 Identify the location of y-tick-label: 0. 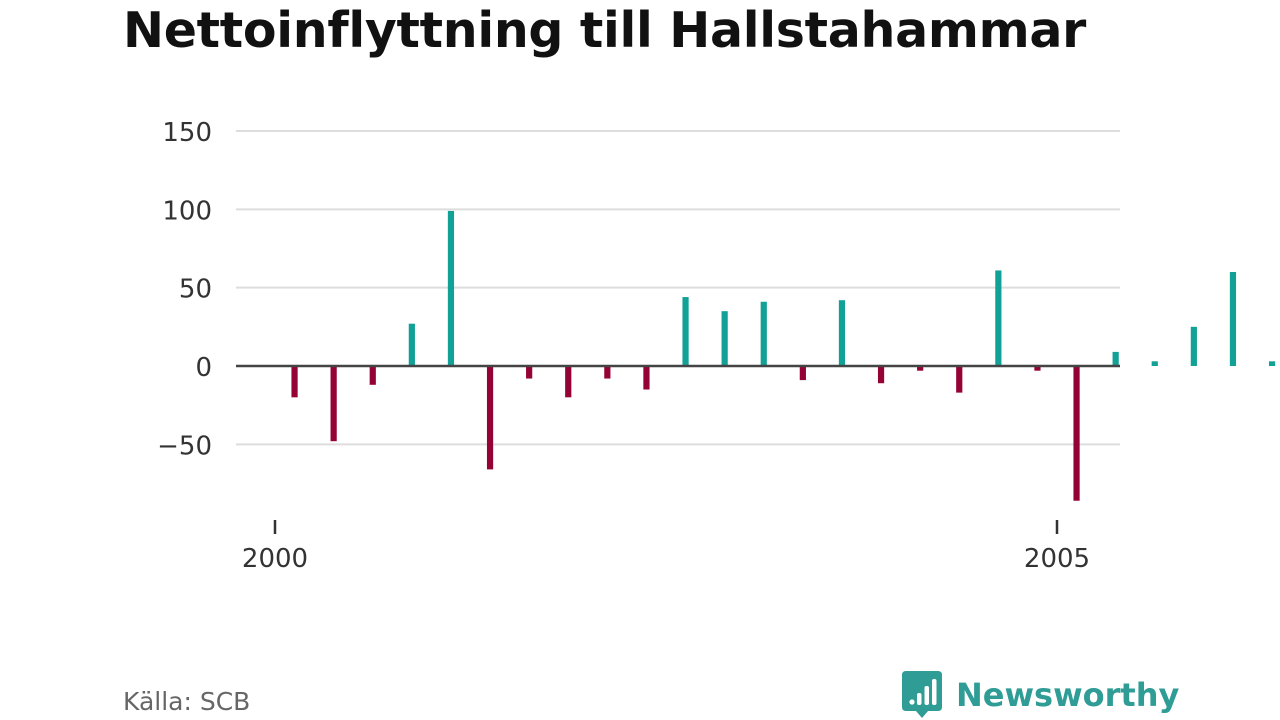
(203, 368).